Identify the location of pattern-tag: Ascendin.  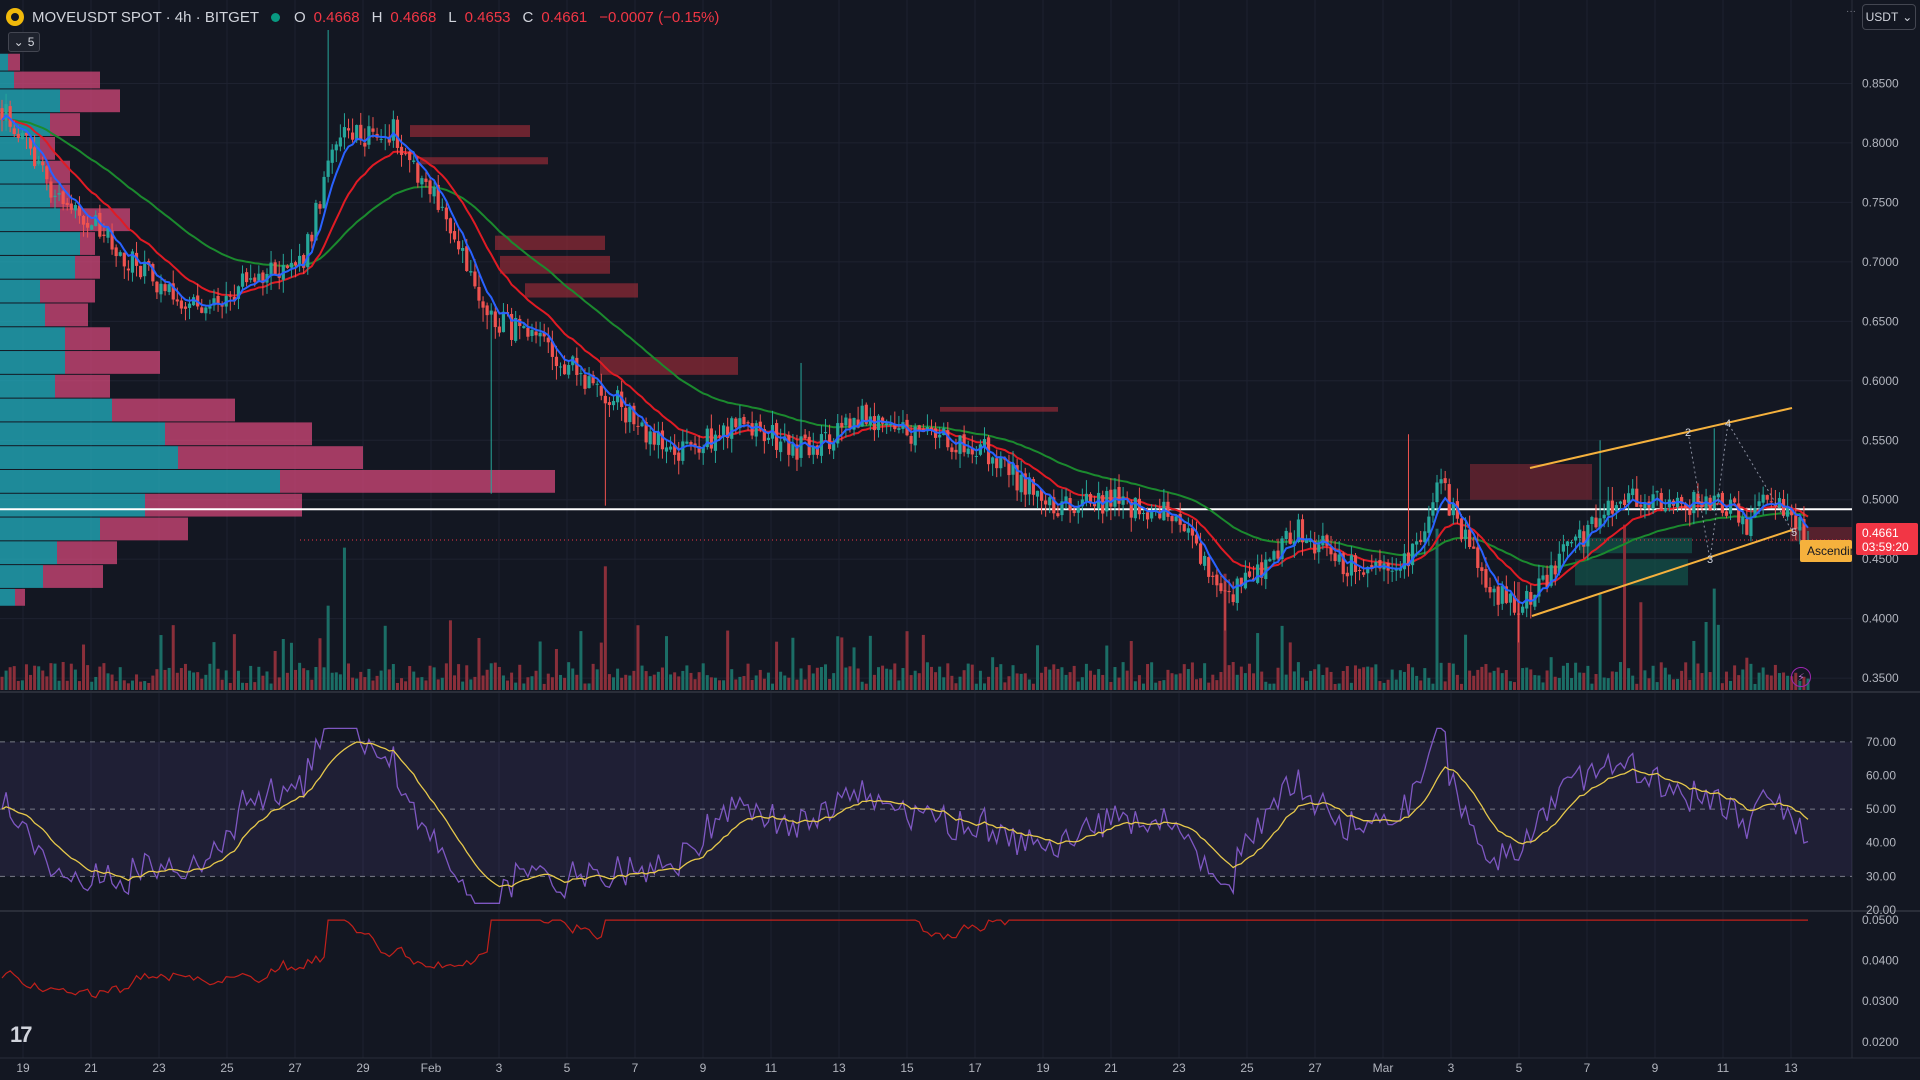
(1828, 551).